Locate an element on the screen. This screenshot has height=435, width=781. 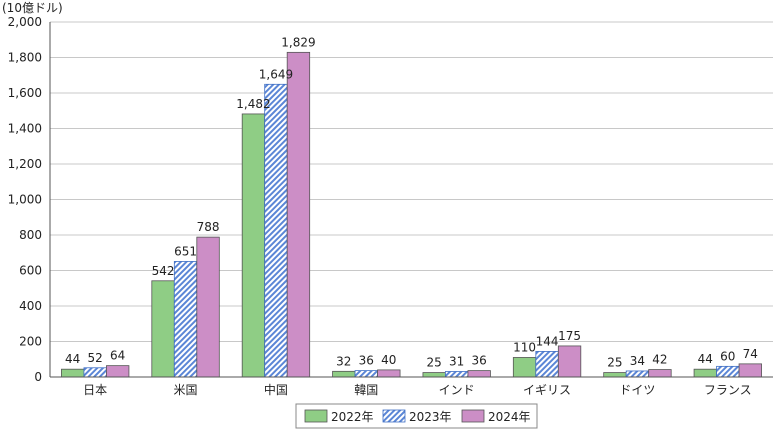
x-tick-label: 中国 is located at coordinates (276, 389).